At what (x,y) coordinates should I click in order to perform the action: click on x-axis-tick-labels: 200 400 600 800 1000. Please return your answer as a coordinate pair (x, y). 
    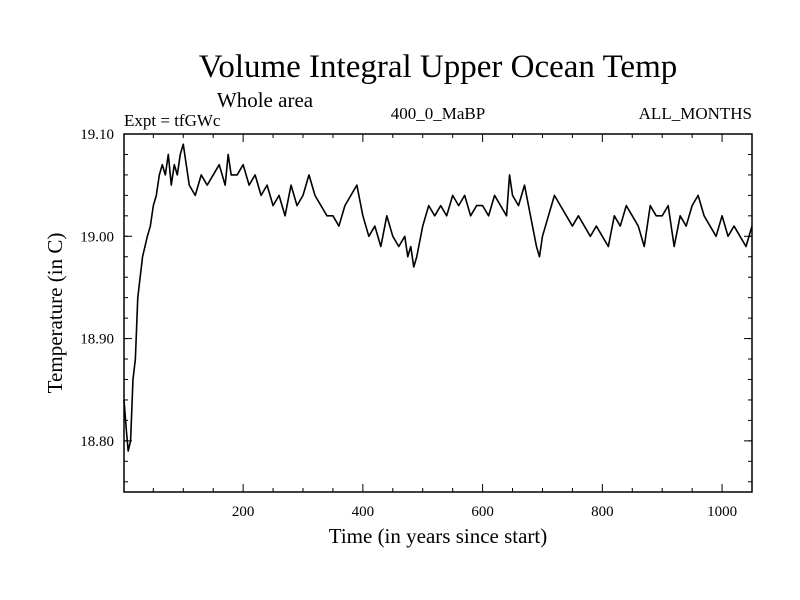
    Looking at the image, I should click on (484, 512).